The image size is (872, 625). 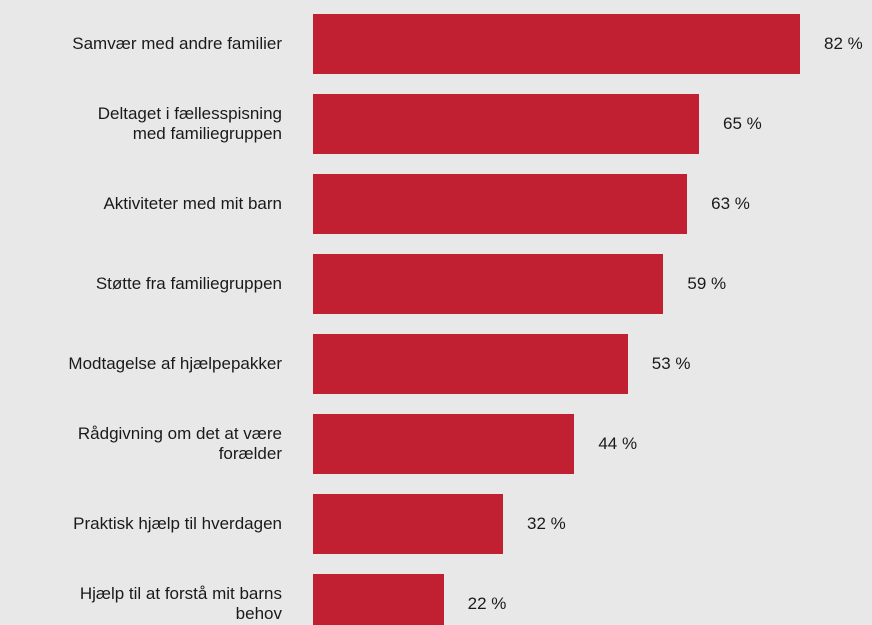 I want to click on category-label: Aktiviteter med mit barn, so click(x=192, y=203).